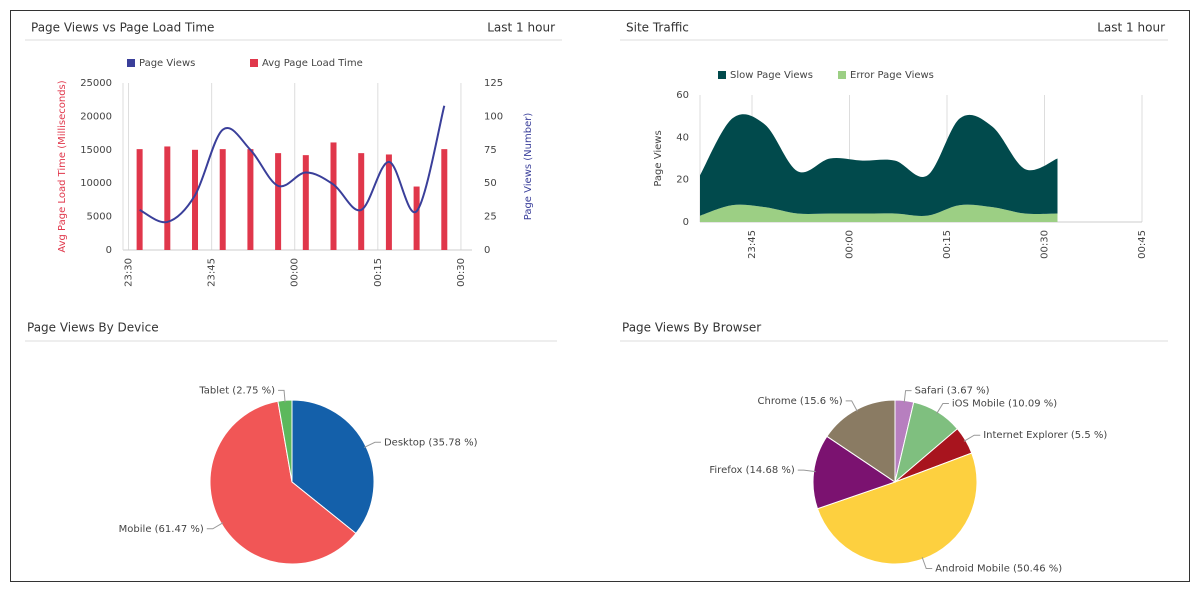 This screenshot has height=593, width=1200. I want to click on slice-label: iOS Mobile (10.09 %), so click(1004, 403).